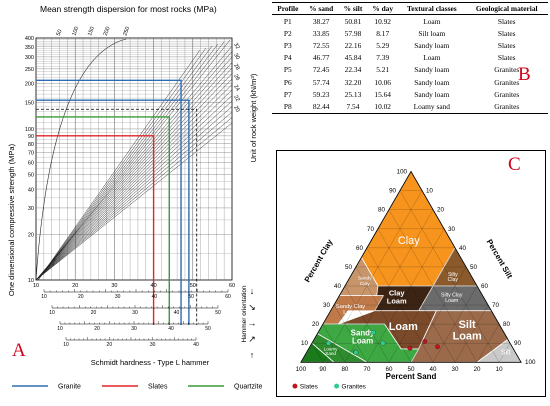  Describe the element at coordinates (171, 329) in the screenshot. I see `scale-tick-label: 40` at that location.